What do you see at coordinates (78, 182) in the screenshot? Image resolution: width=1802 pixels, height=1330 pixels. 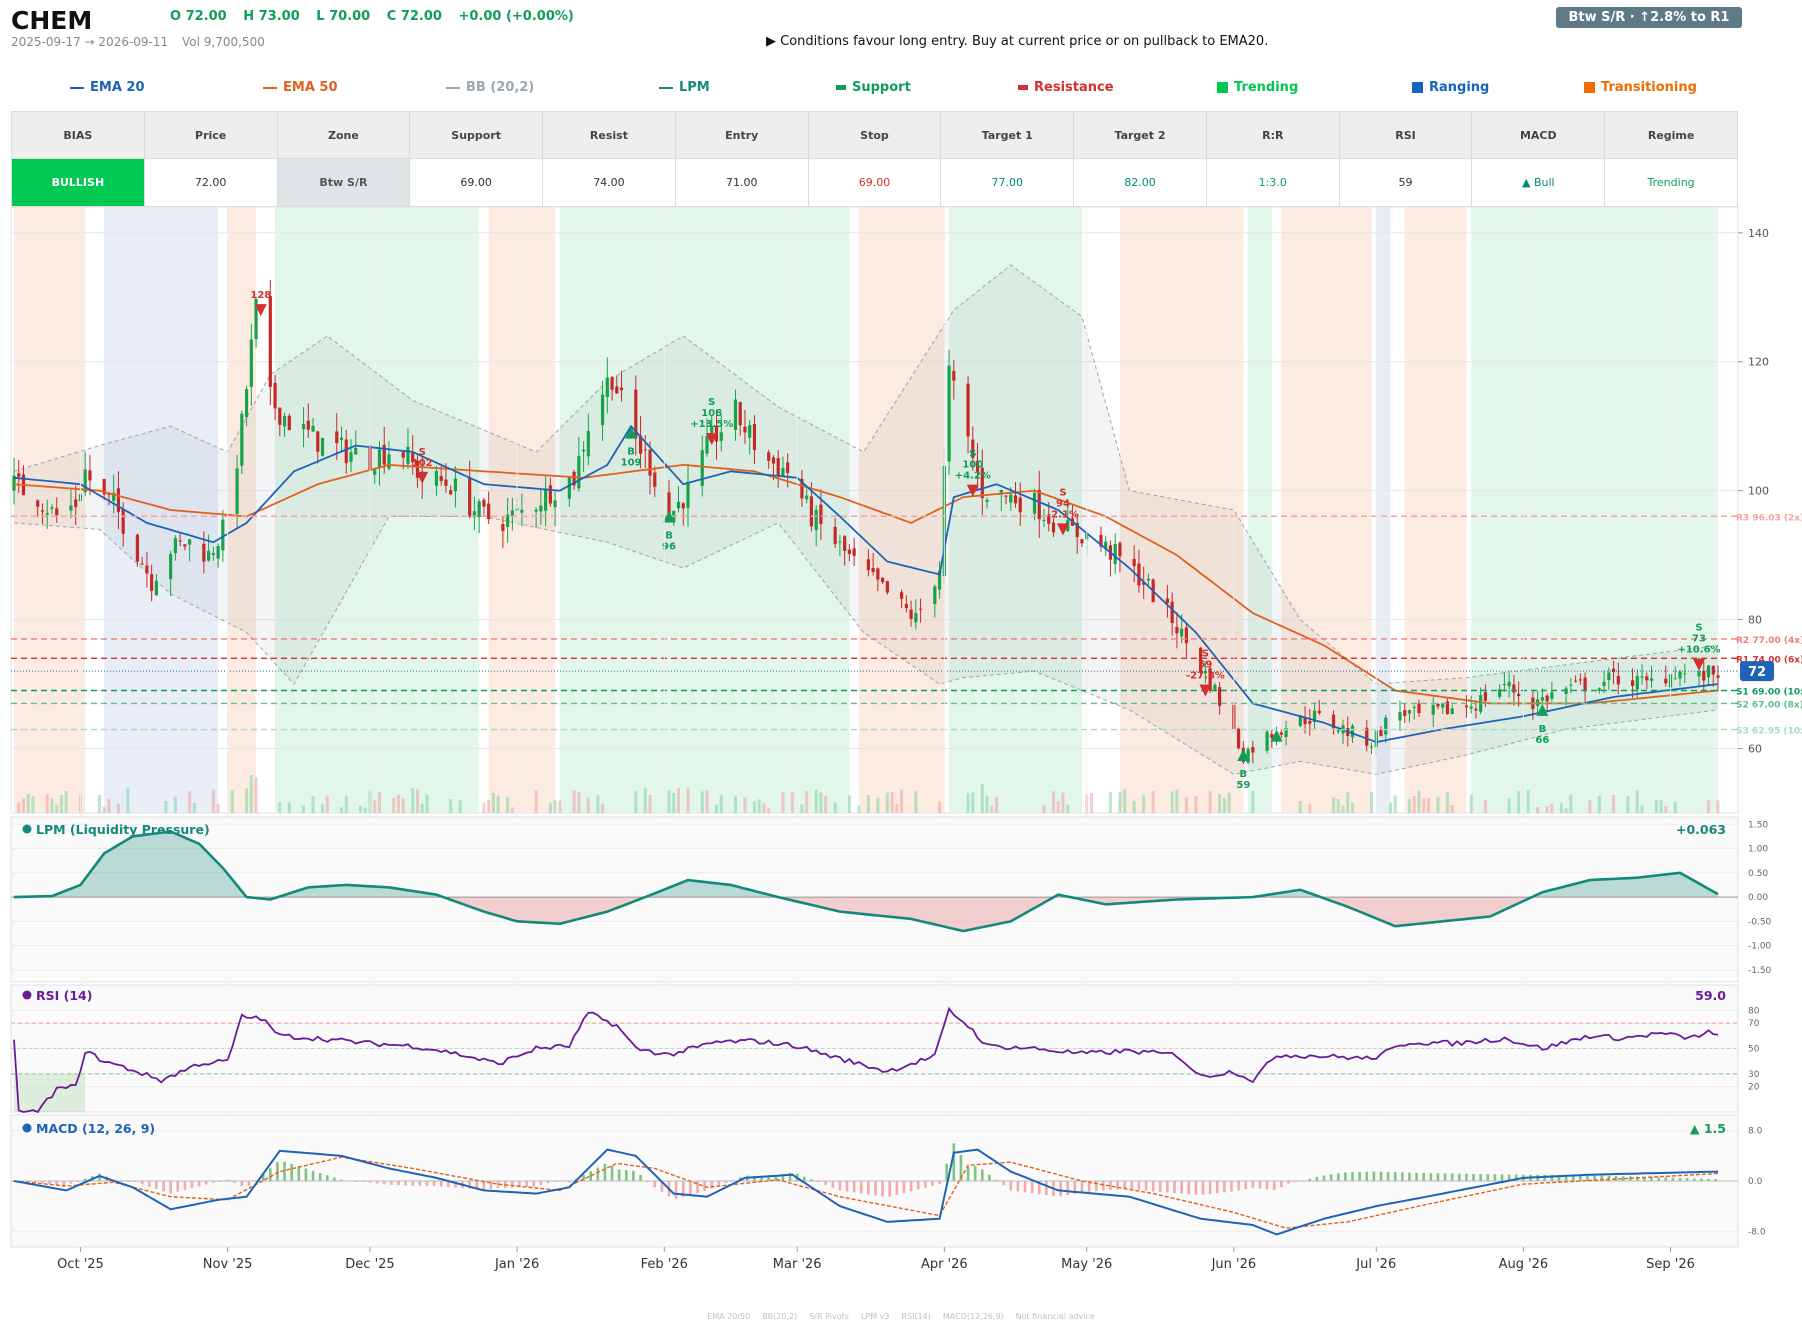 I see `summary-cell-bias: BULLISH` at bounding box center [78, 182].